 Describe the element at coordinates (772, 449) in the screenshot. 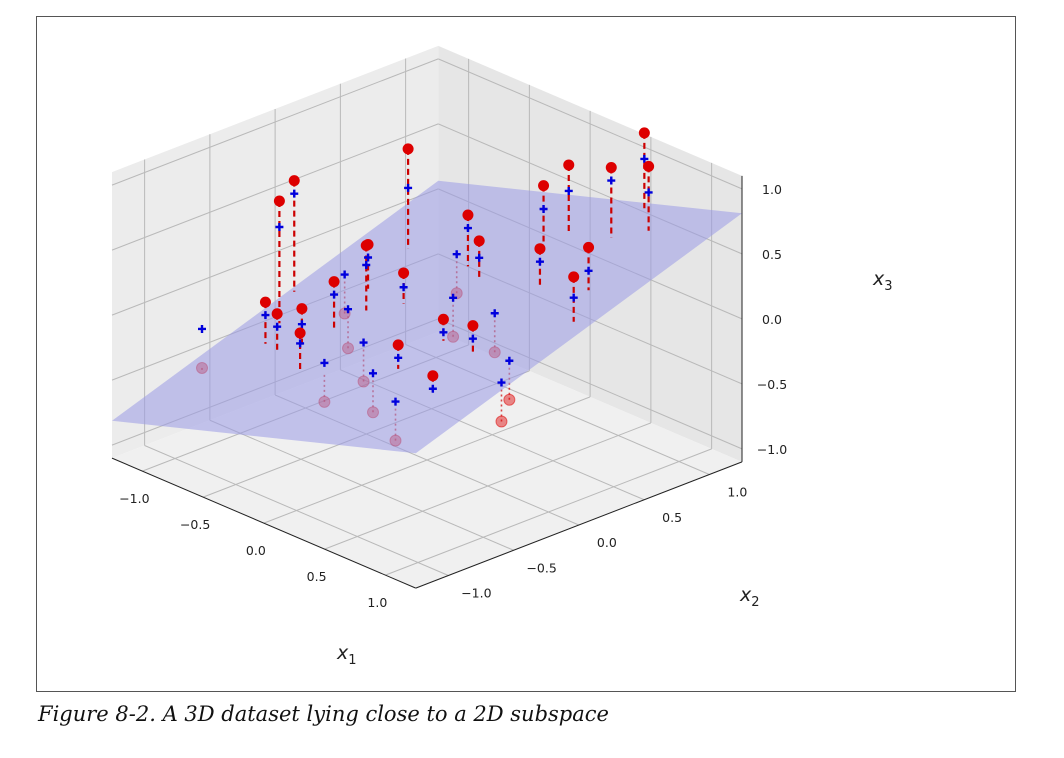

I see `z-tick-label: −1.0` at that location.